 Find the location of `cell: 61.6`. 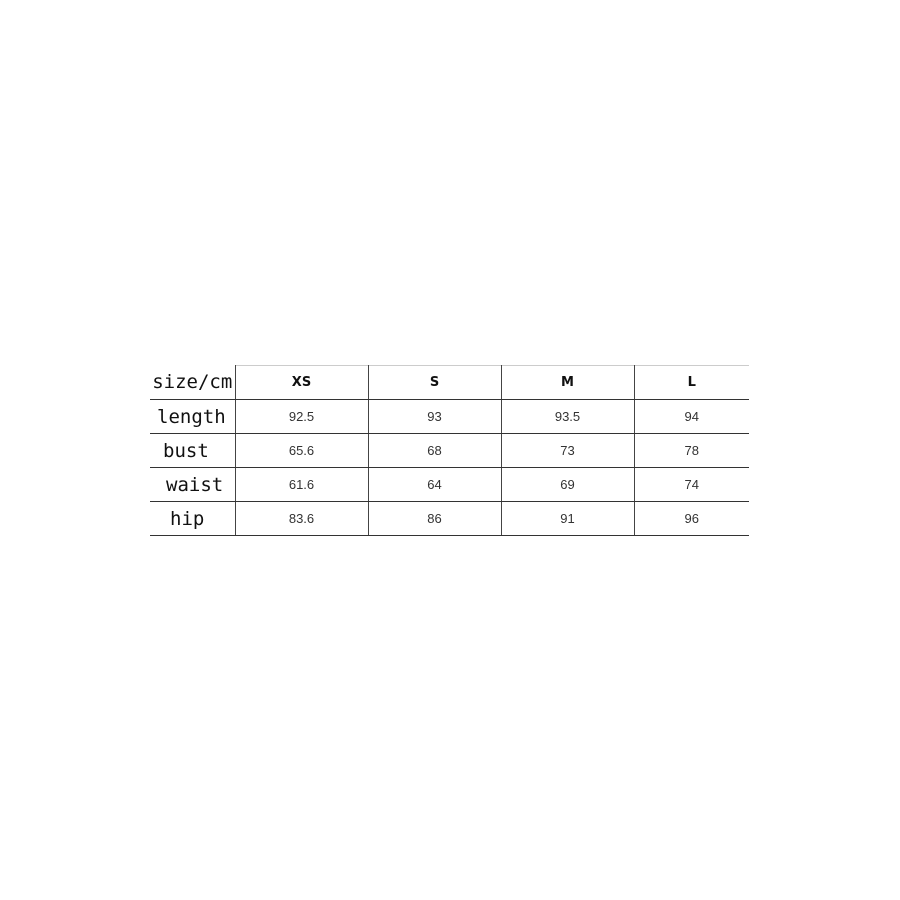

cell: 61.6 is located at coordinates (302, 484).